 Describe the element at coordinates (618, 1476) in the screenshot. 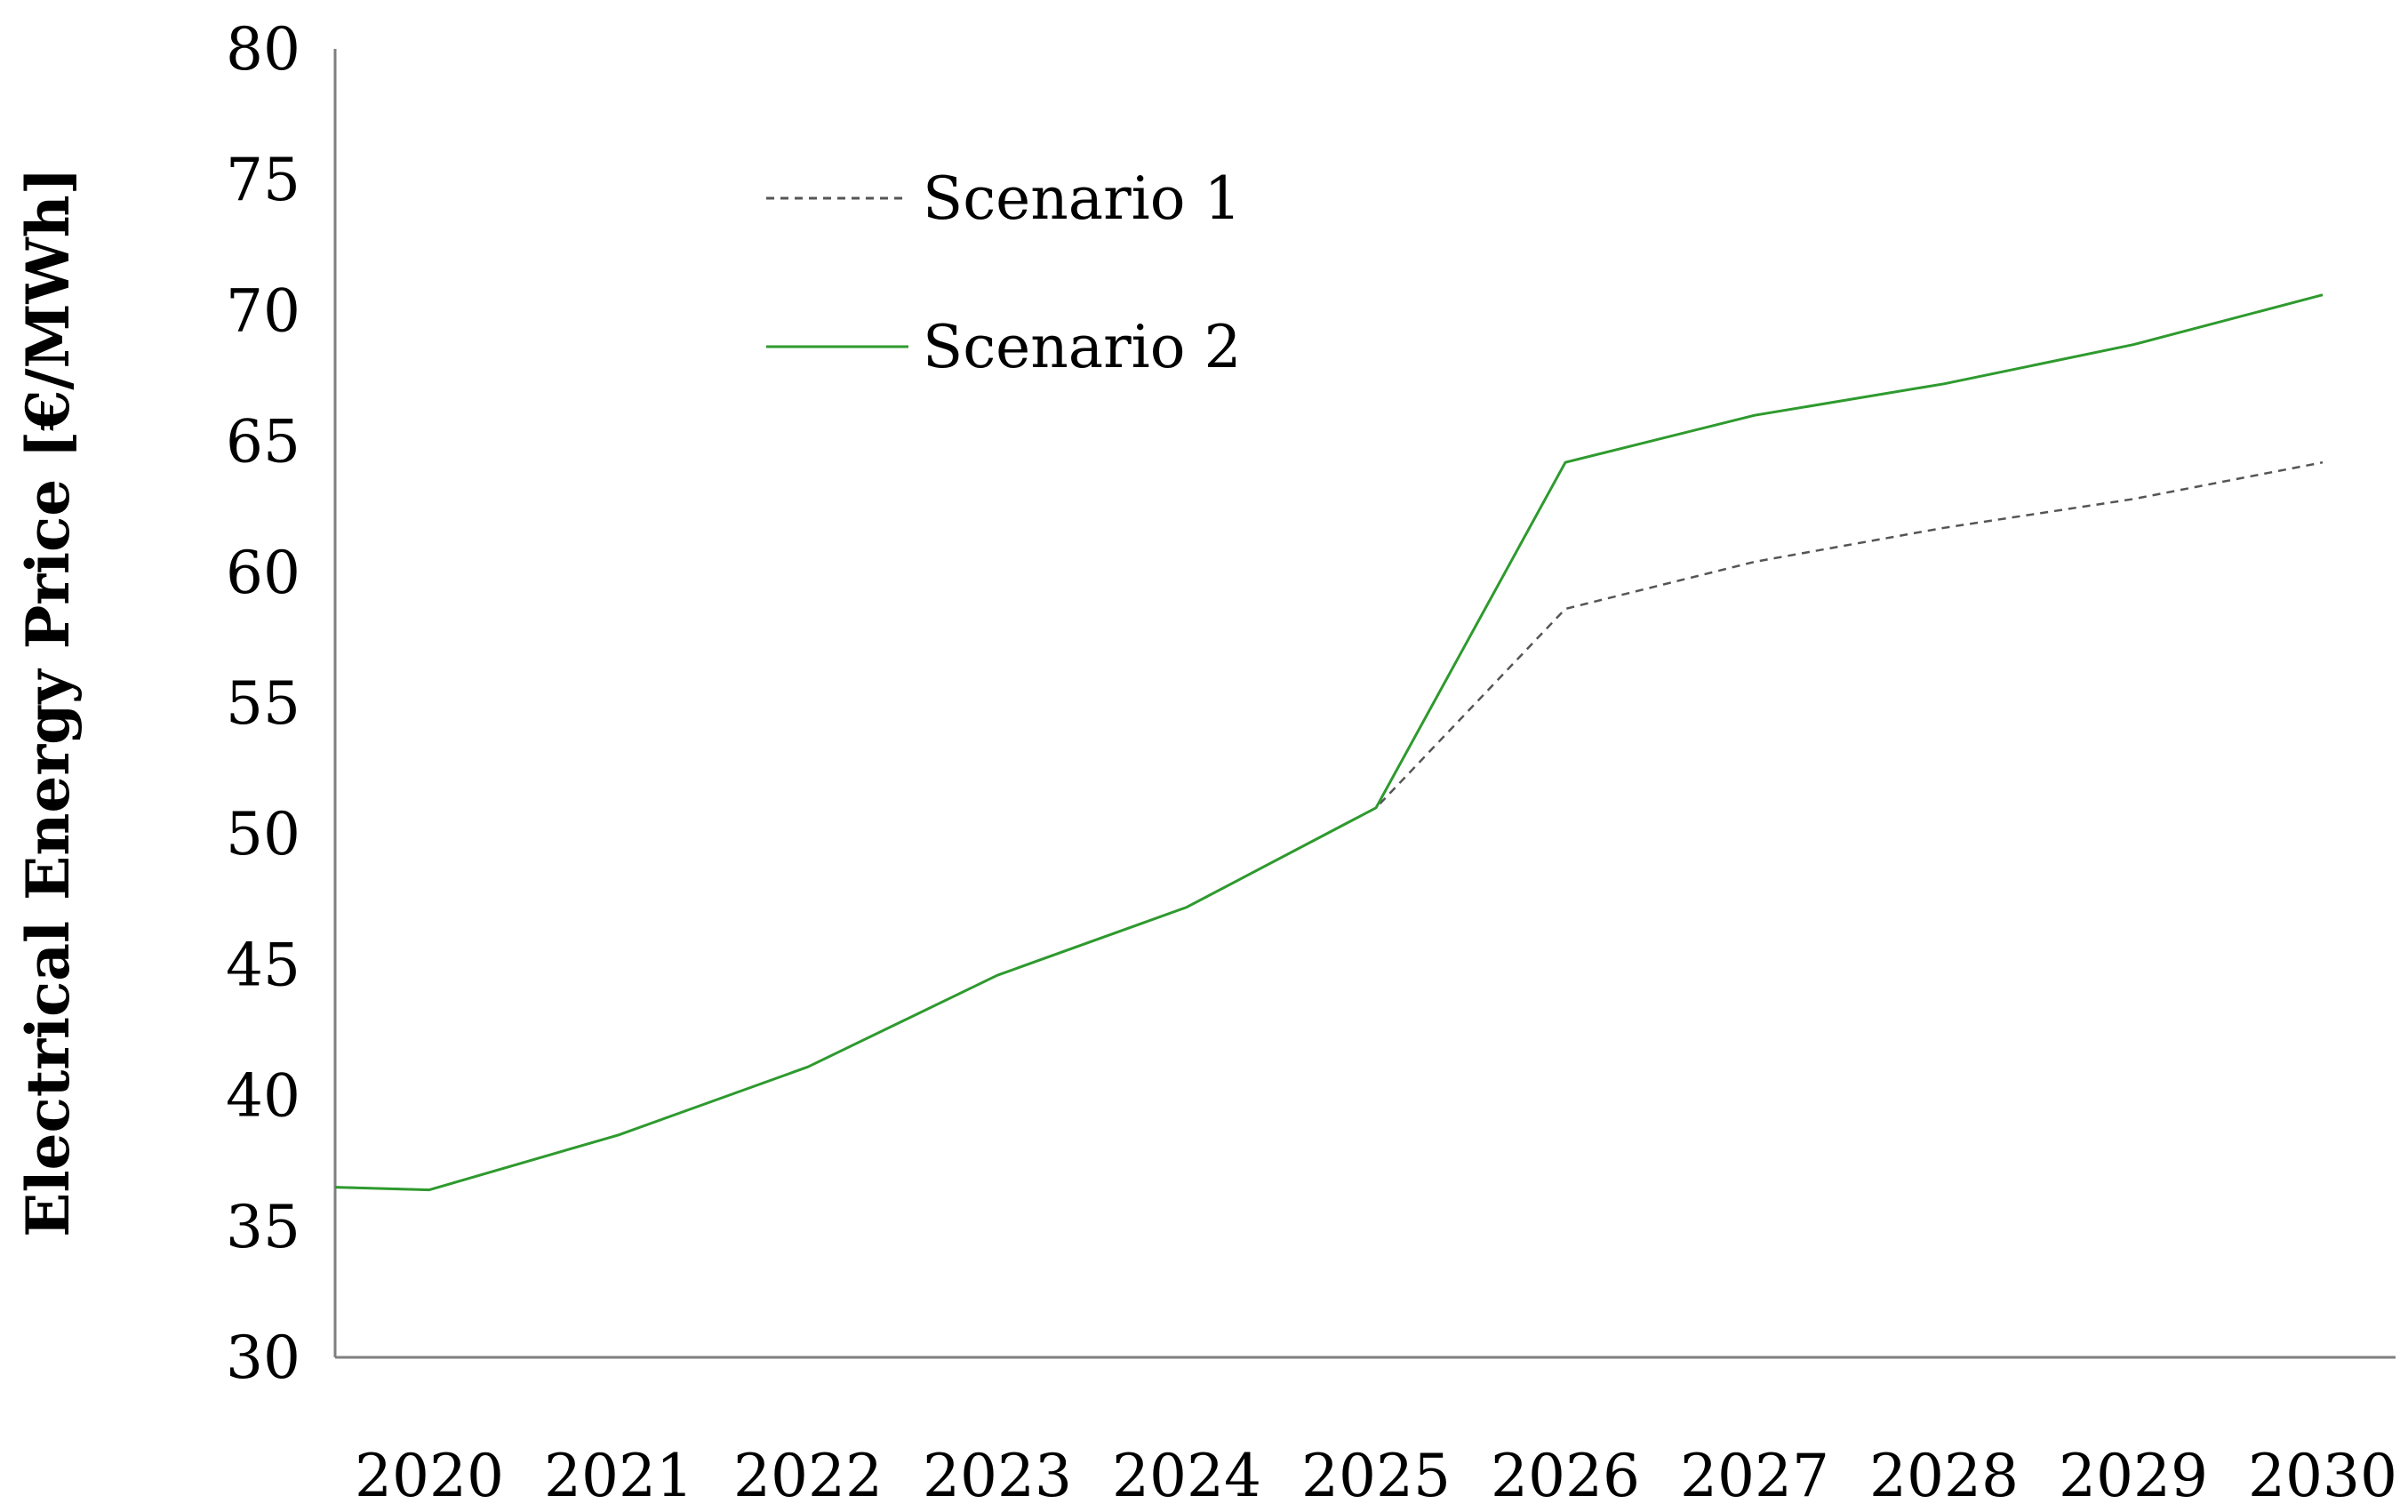

I see `x-tick-label: 2021` at that location.